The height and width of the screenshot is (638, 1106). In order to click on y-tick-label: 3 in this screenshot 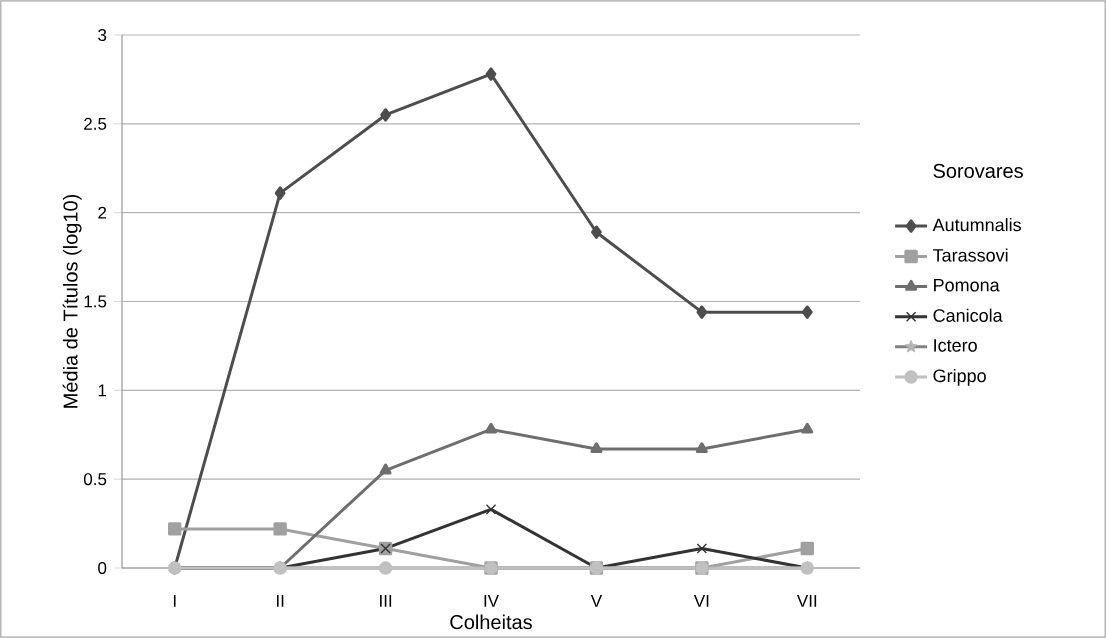, I will do `click(102, 35)`.